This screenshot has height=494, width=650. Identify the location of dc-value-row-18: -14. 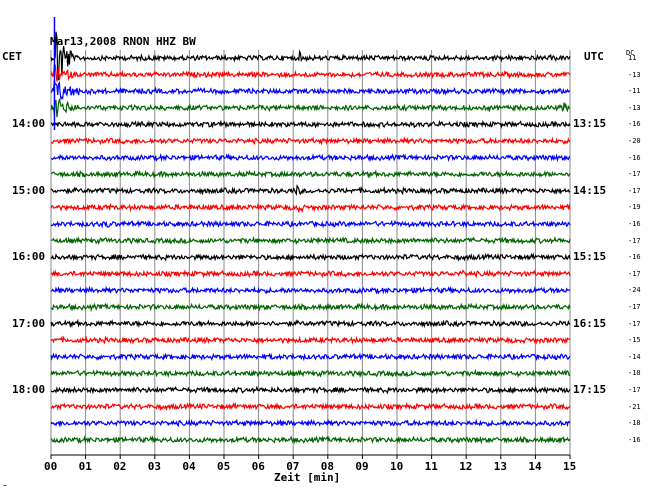
(634, 356).